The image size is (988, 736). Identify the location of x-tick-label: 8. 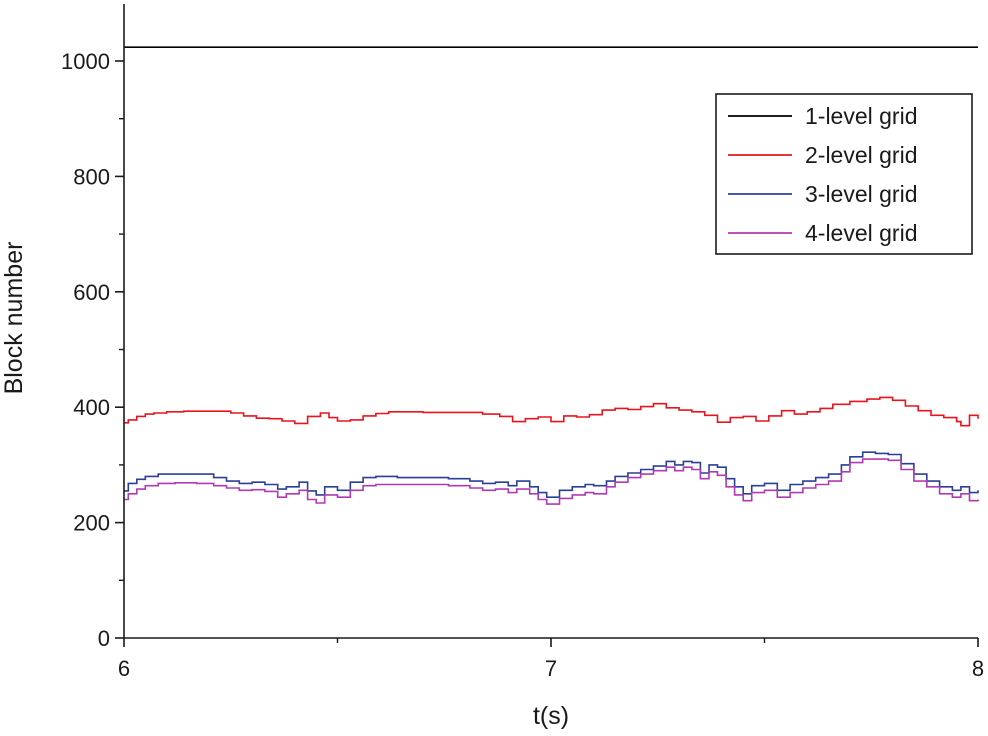
(978, 668).